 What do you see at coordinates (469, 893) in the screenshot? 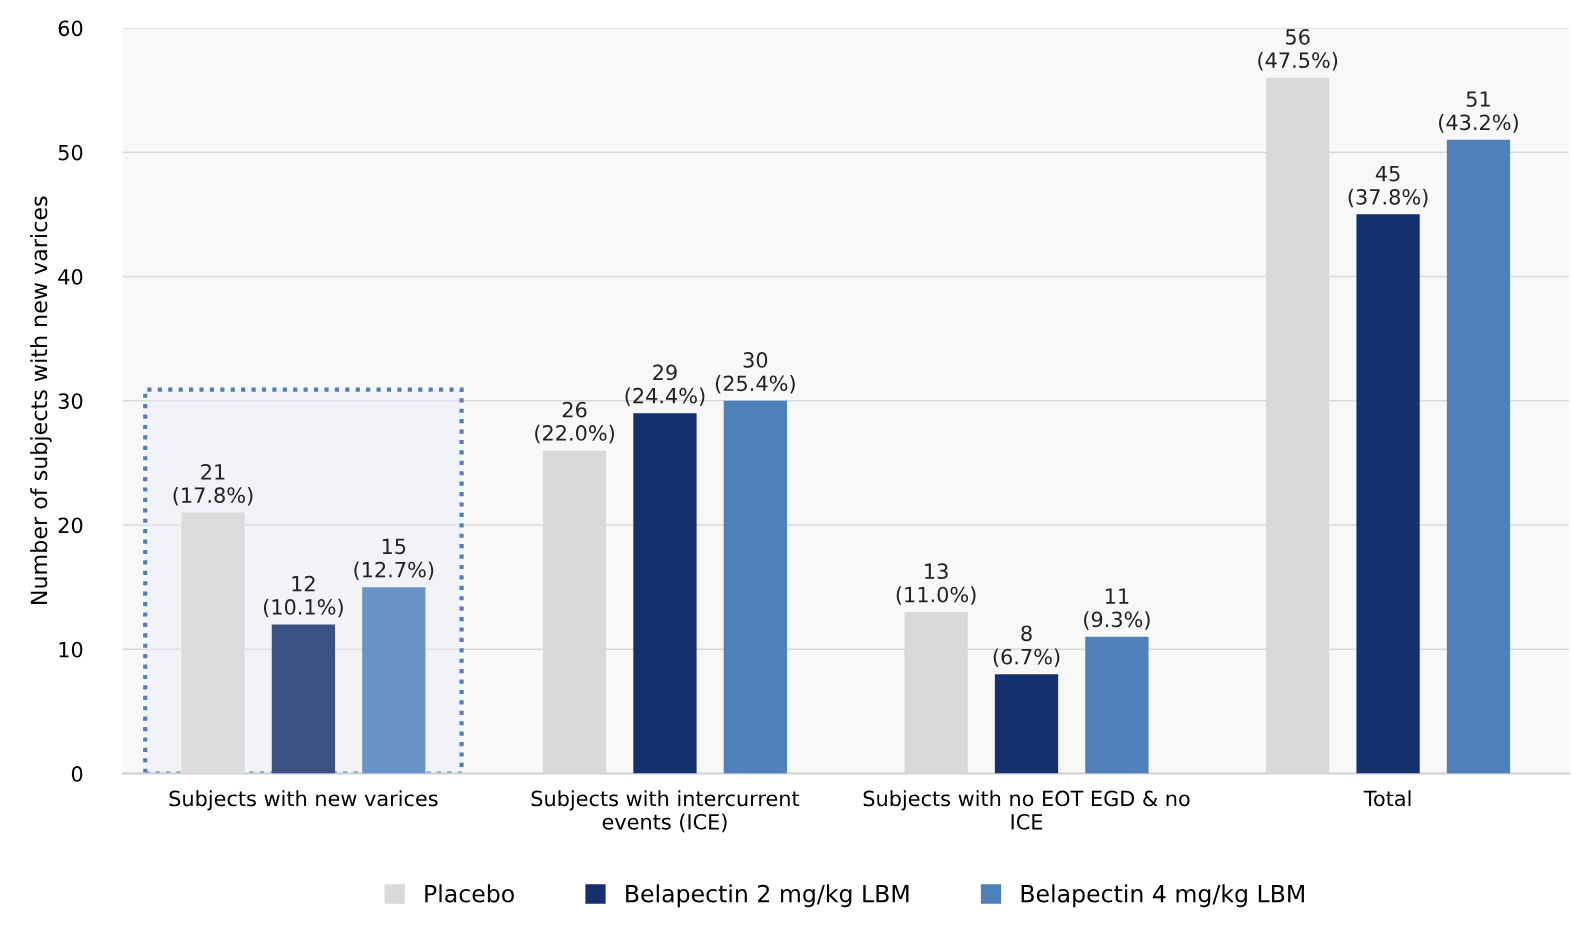
I see `legend-label: Placebo` at bounding box center [469, 893].